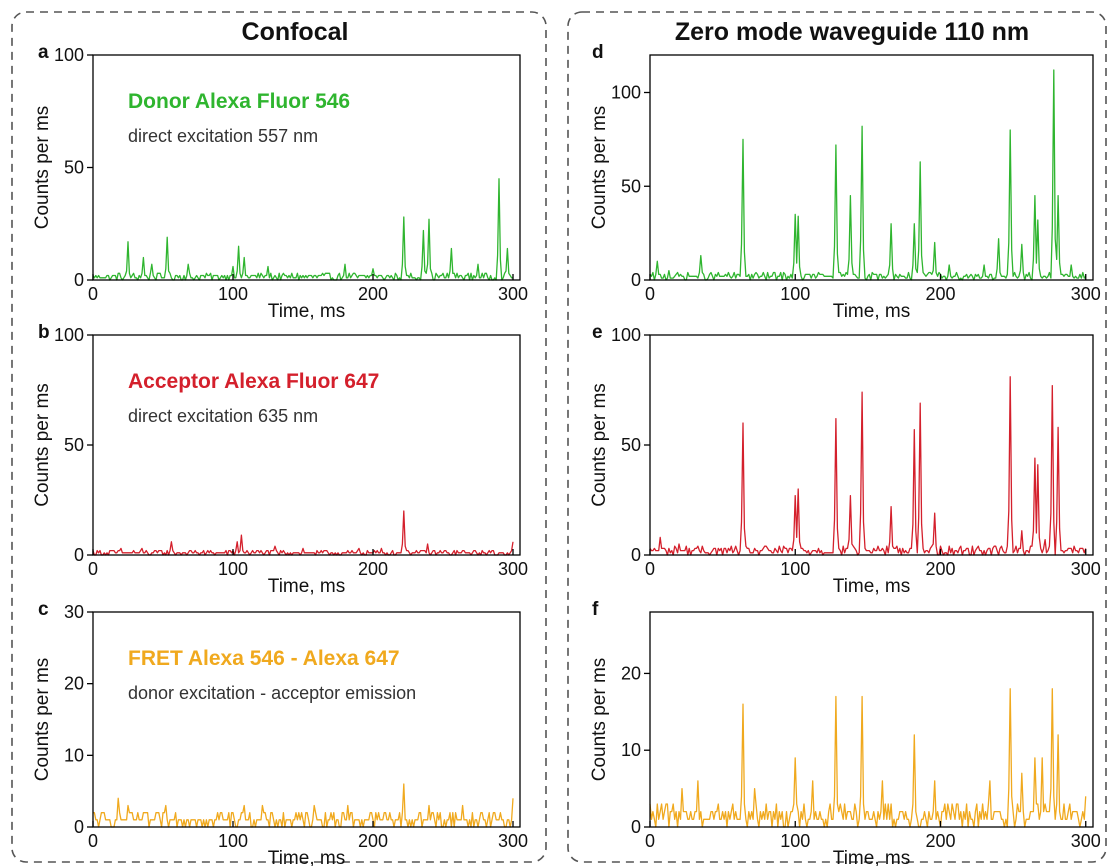  I want to click on annotation-title: FRET Alexa 546 - Alexa 647, so click(264, 658).